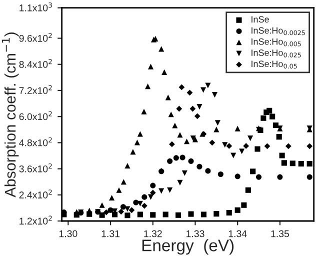 The image size is (317, 260). Describe the element at coordinates (111, 234) in the screenshot. I see `x-tick-label: 1.31` at that location.